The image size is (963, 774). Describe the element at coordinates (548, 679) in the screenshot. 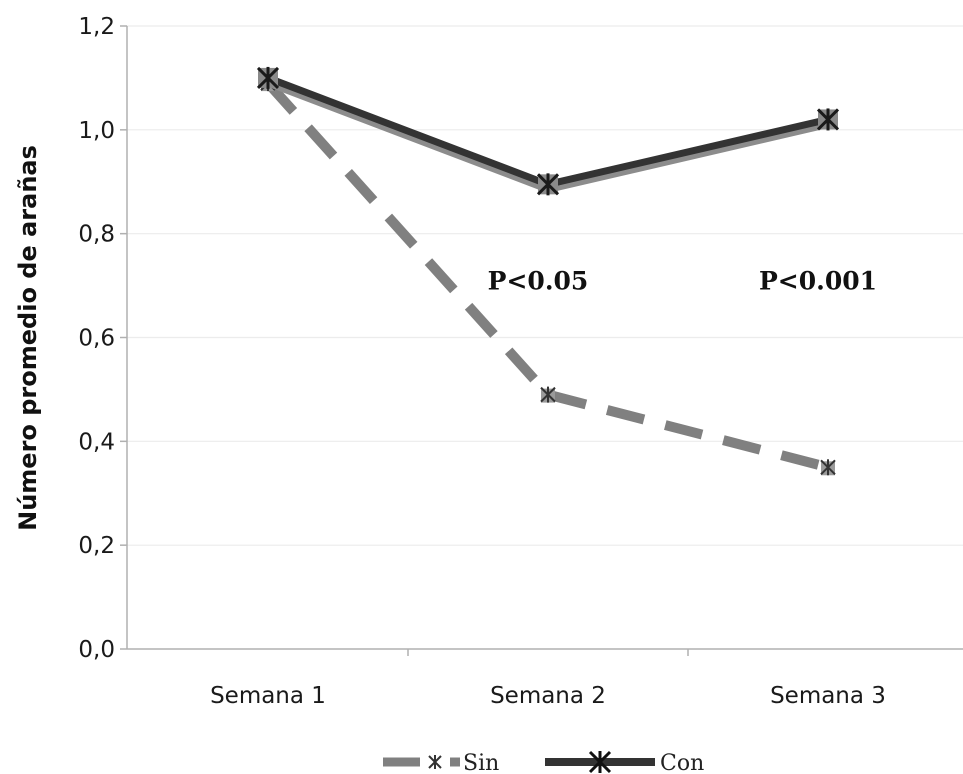

I see `x-tick-labels: Semana 1 Semana 2 Semana 3` at that location.